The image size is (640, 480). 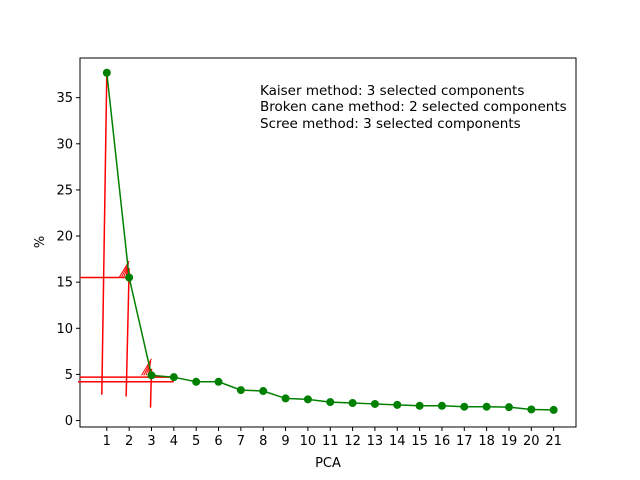 What do you see at coordinates (263, 441) in the screenshot?
I see `x-tick-label-8: 8` at bounding box center [263, 441].